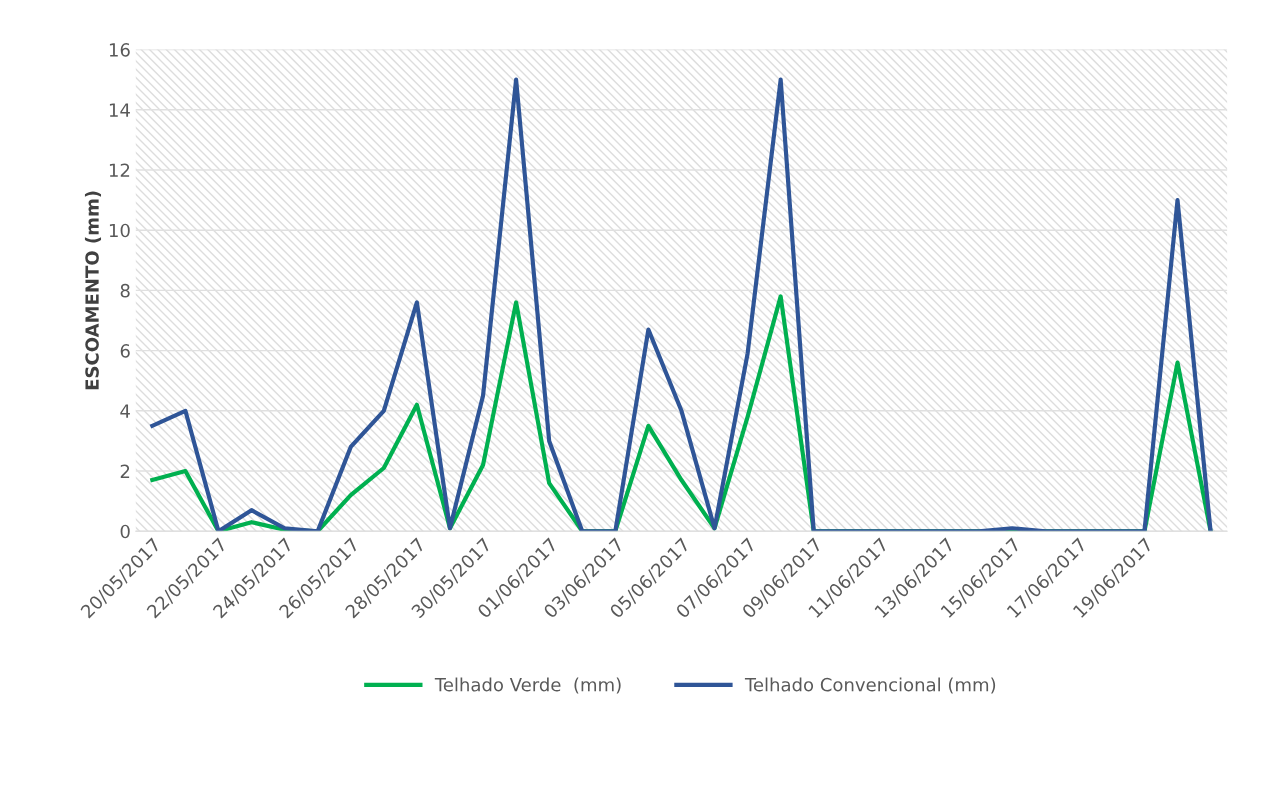 The width and height of the screenshot is (1269, 787). What do you see at coordinates (125, 290) in the screenshot?
I see `y-tick-label: 8` at bounding box center [125, 290].